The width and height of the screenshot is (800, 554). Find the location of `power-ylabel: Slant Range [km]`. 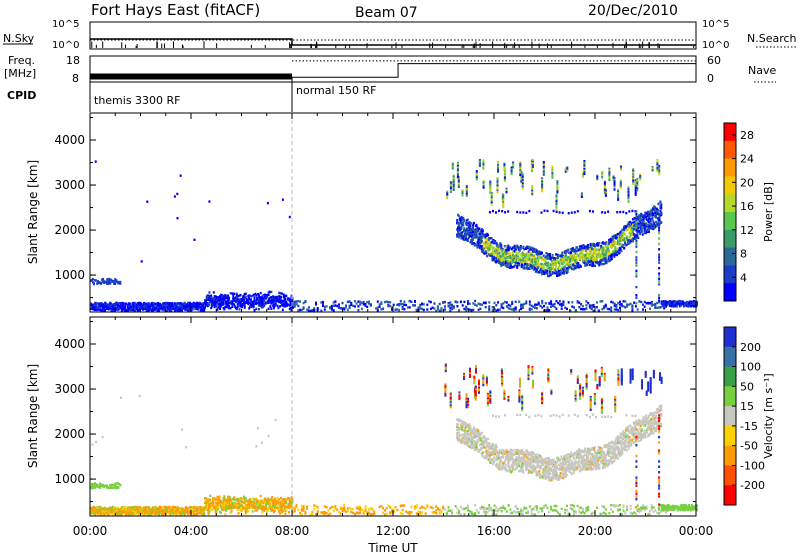

power-ylabel: Slant Range [km] is located at coordinates (33, 212).